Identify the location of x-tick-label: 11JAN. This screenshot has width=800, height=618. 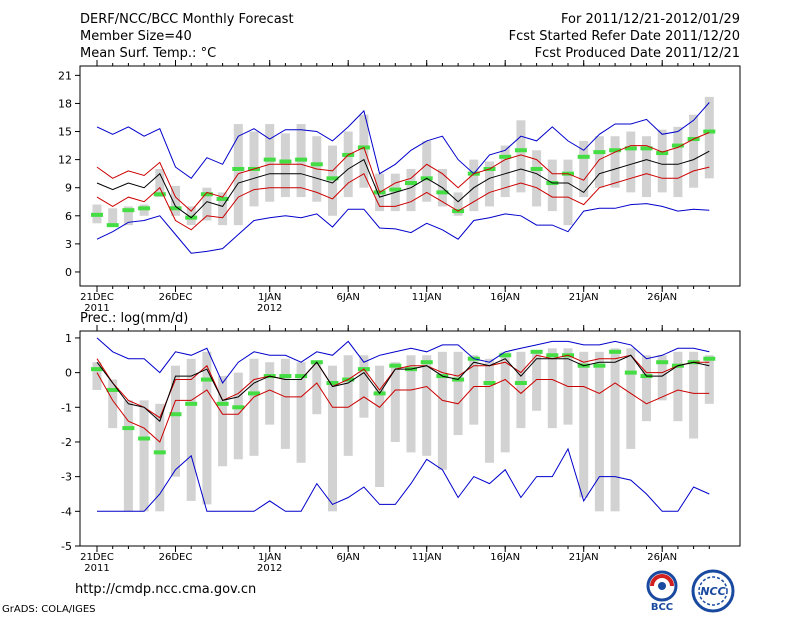
(427, 557).